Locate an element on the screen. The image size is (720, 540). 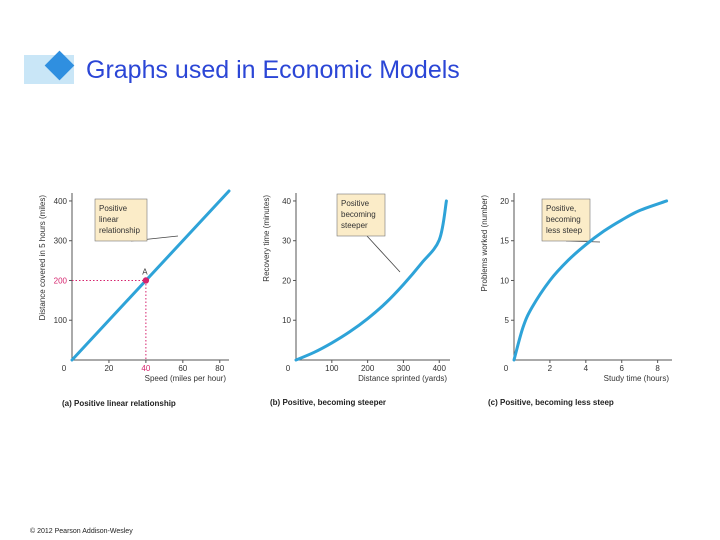
y-tick-label: 300 is located at coordinates (61, 241).